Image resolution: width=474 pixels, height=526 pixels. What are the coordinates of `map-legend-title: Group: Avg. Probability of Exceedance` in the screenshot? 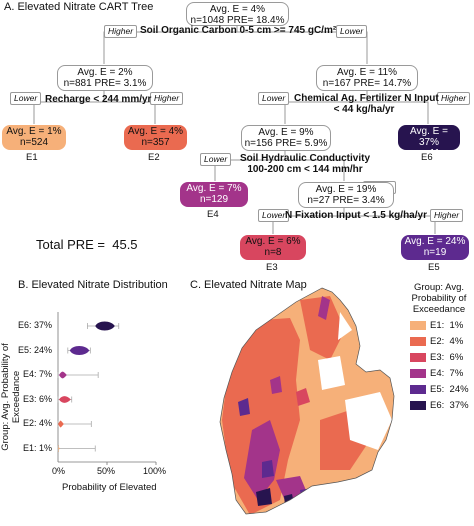 It's located at (439, 298).